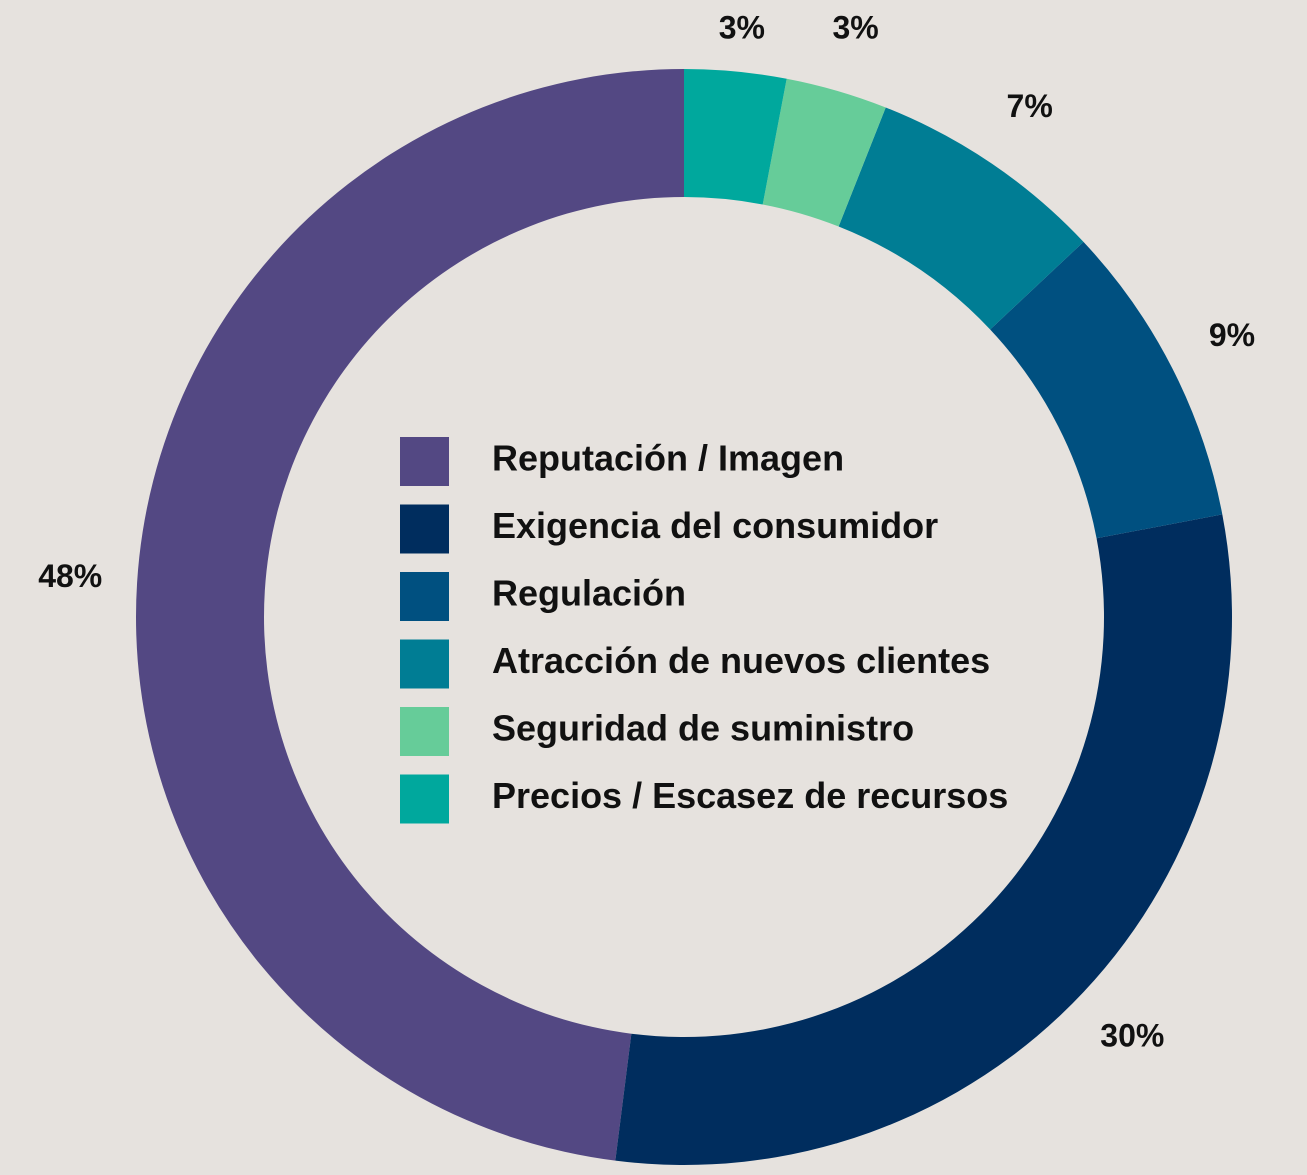  I want to click on legend-label: Reputación / Imagen, so click(668, 458).